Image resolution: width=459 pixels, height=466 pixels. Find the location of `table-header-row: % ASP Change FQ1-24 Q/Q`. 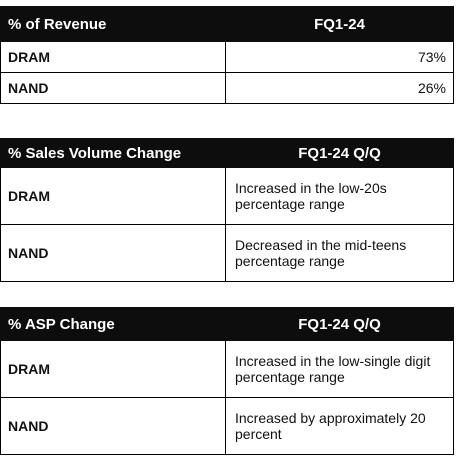

table-header-row: % ASP Change FQ1-24 Q/Q is located at coordinates (227, 324).